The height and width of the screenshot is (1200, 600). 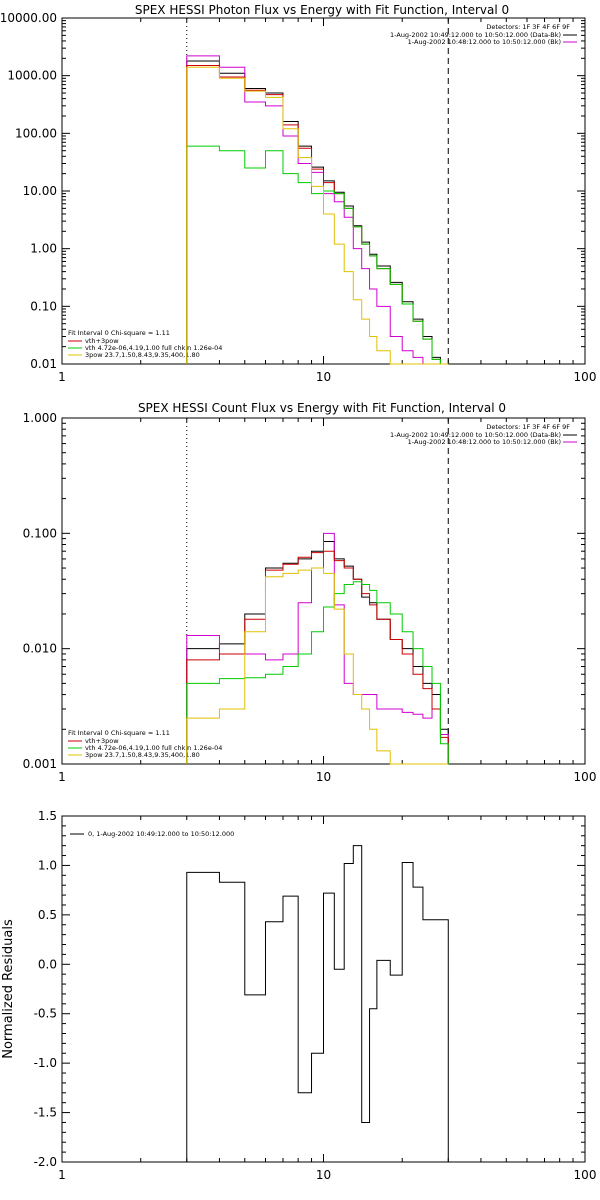 What do you see at coordinates (119, 733) in the screenshot?
I see `count-flux-fit-legend-title: Fit Interval 0 Chi-square = 1.11` at bounding box center [119, 733].